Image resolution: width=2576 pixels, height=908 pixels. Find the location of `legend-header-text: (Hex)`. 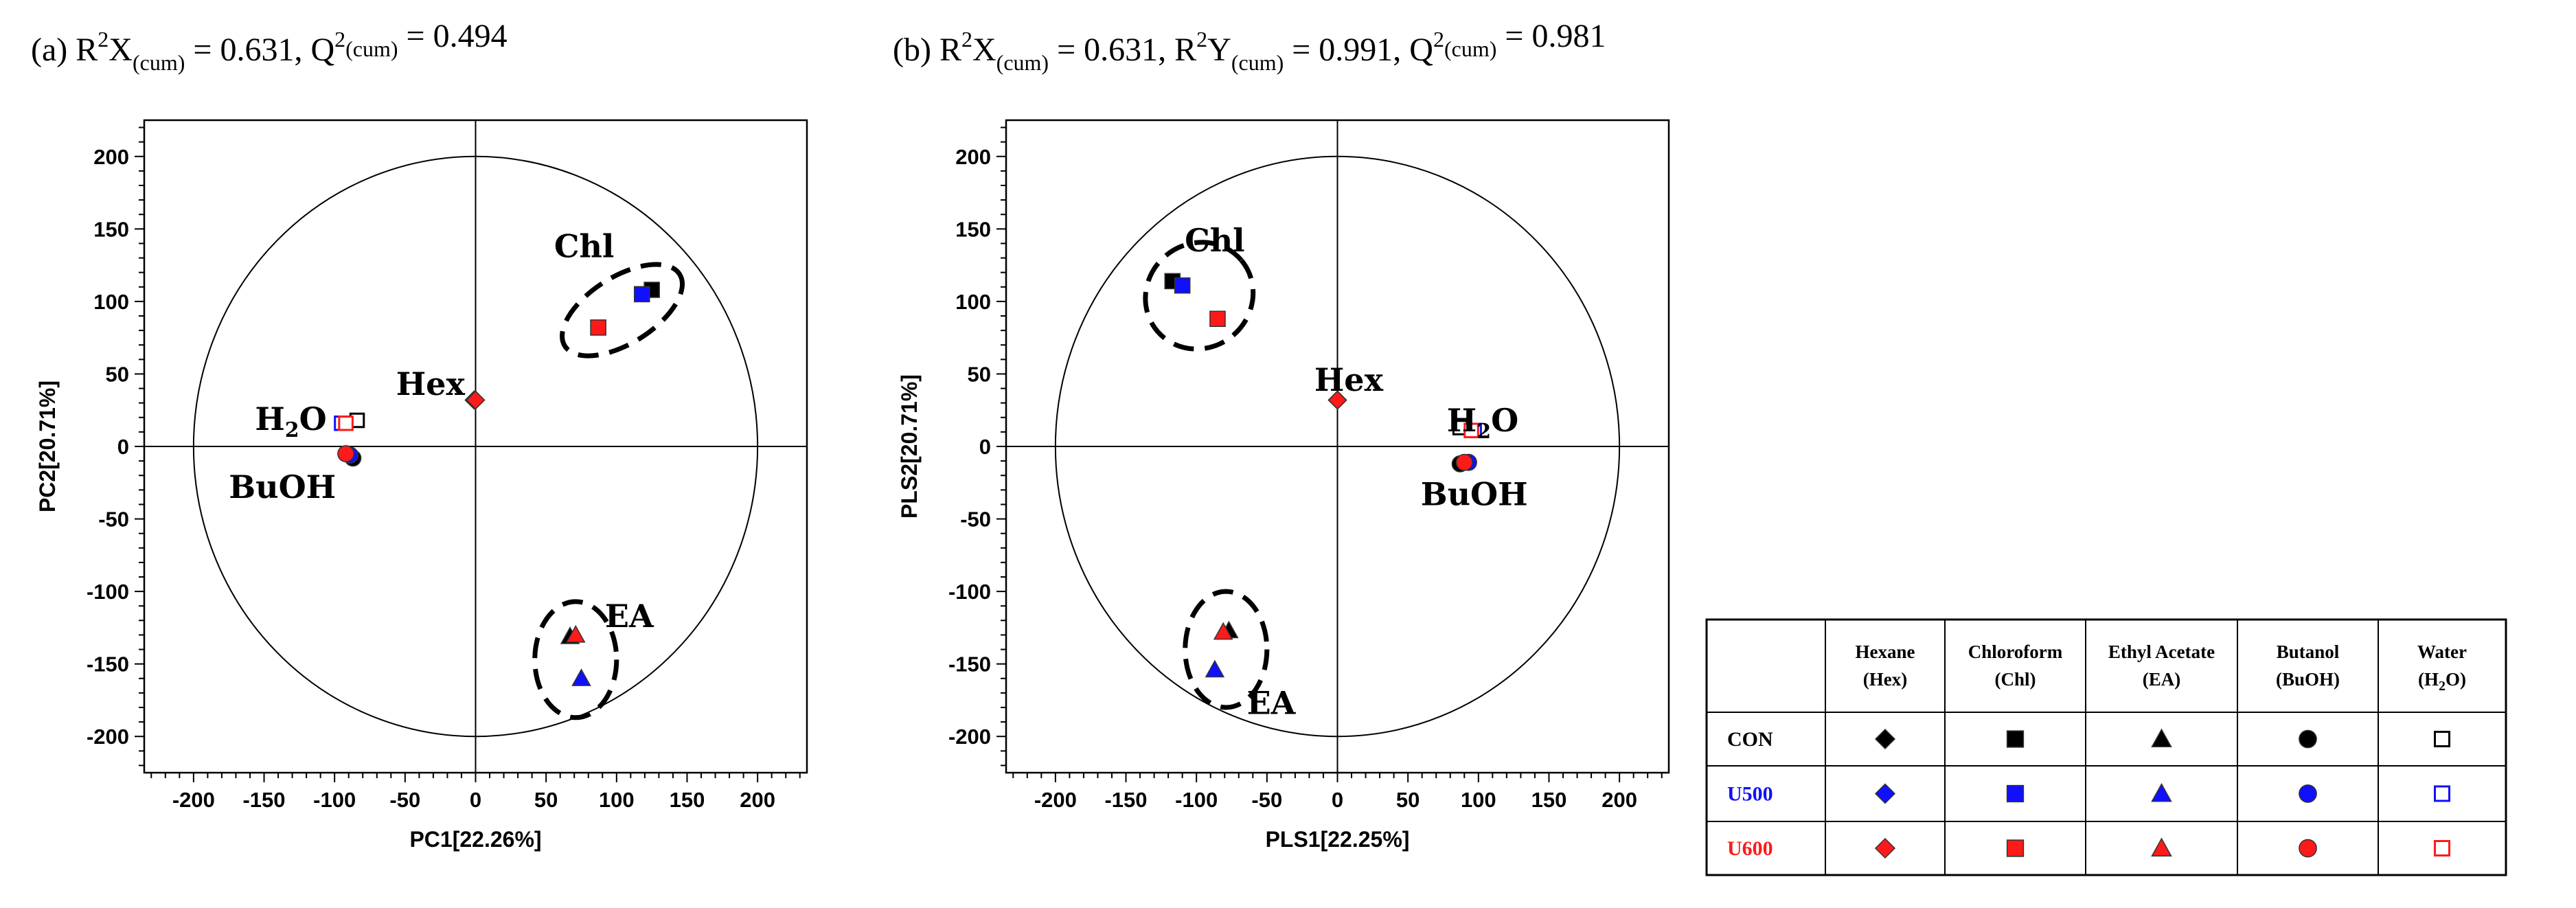

legend-header-text: (Hex) is located at coordinates (1885, 680).